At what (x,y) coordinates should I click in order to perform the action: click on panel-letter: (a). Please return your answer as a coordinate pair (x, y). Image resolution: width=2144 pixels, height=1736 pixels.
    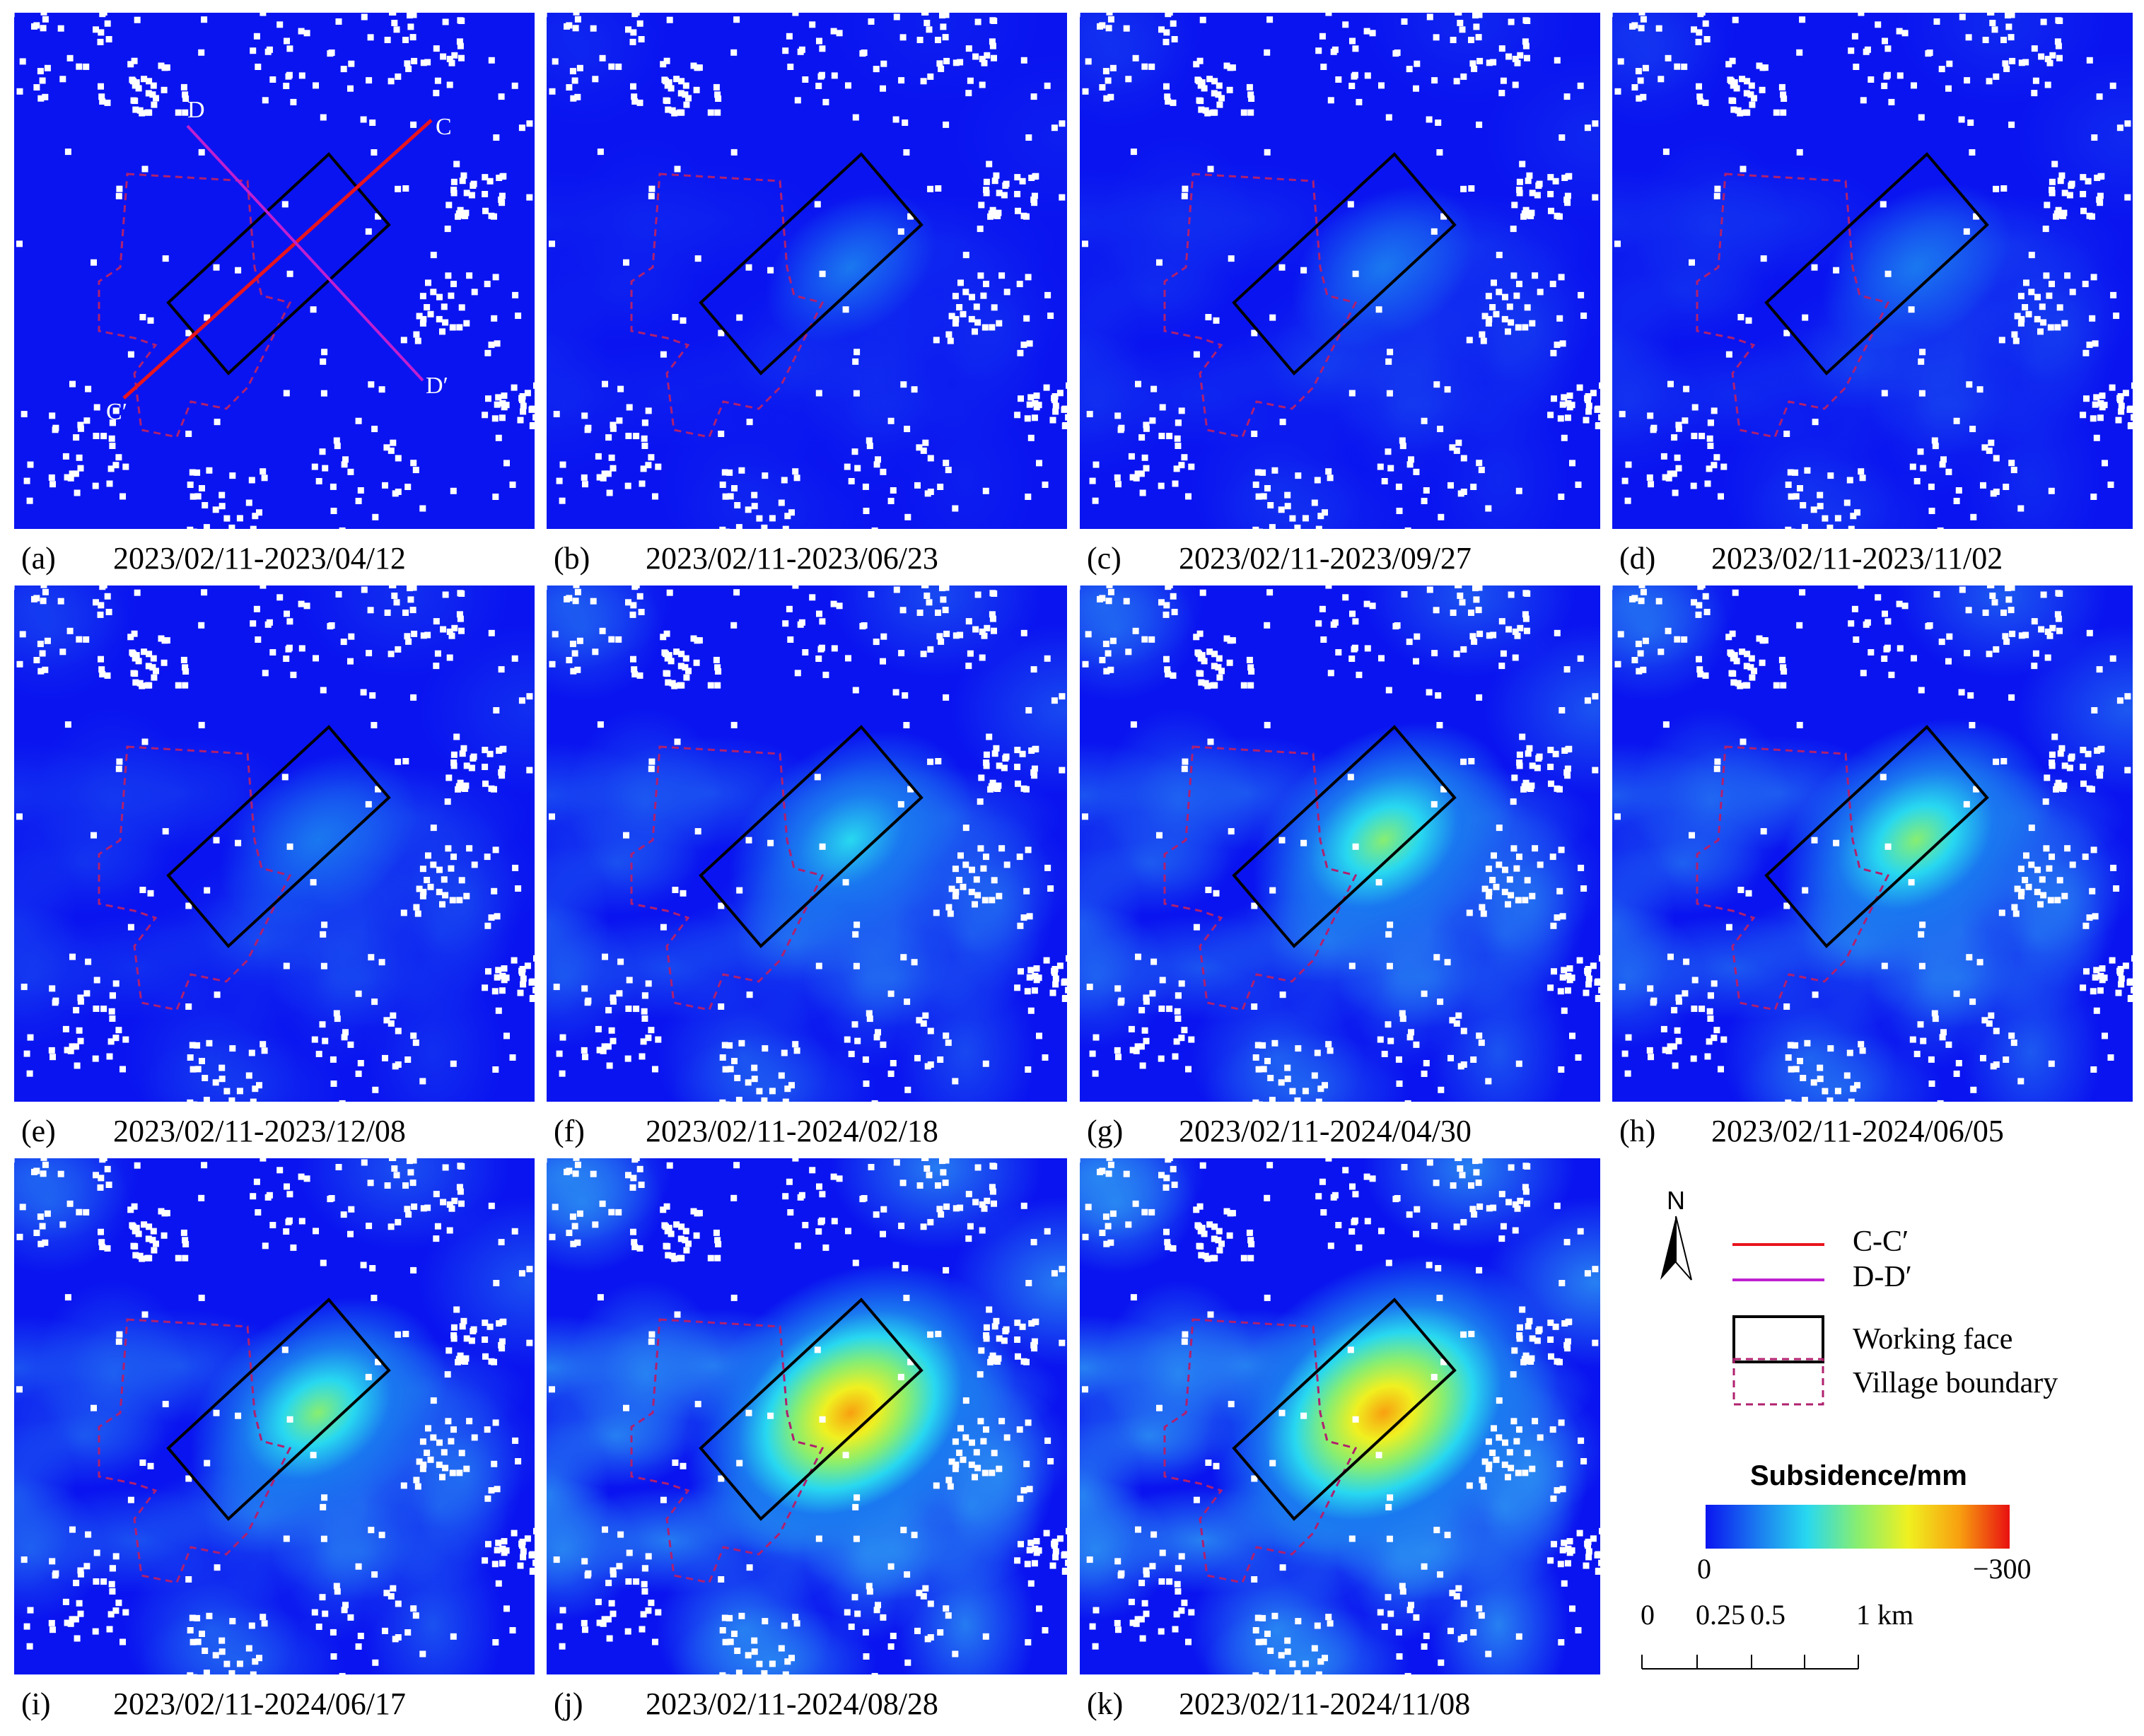
    Looking at the image, I should click on (38, 558).